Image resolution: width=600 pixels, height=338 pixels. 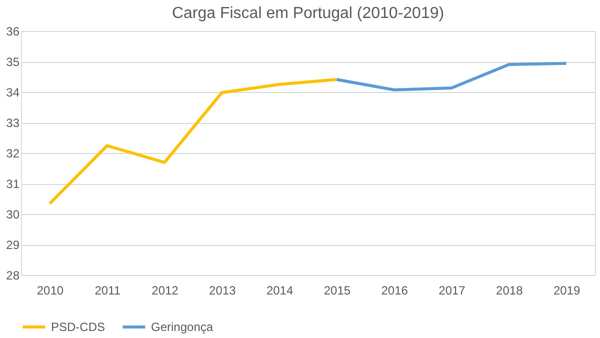 What do you see at coordinates (13, 62) in the screenshot?
I see `y-tick-label: 35` at bounding box center [13, 62].